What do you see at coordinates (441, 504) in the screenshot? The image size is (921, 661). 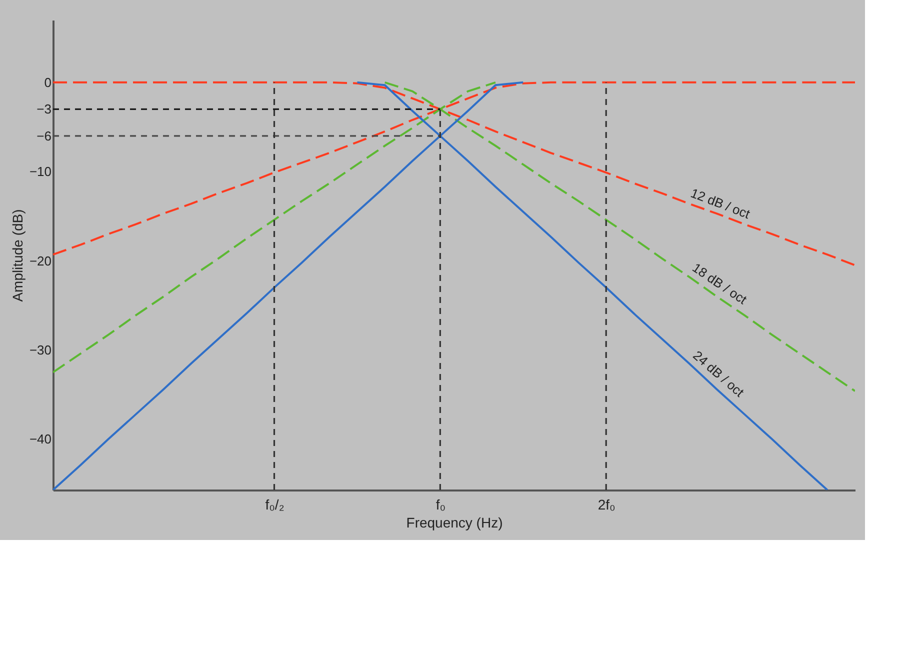 I see `x-tick-label: f₀` at bounding box center [441, 504].